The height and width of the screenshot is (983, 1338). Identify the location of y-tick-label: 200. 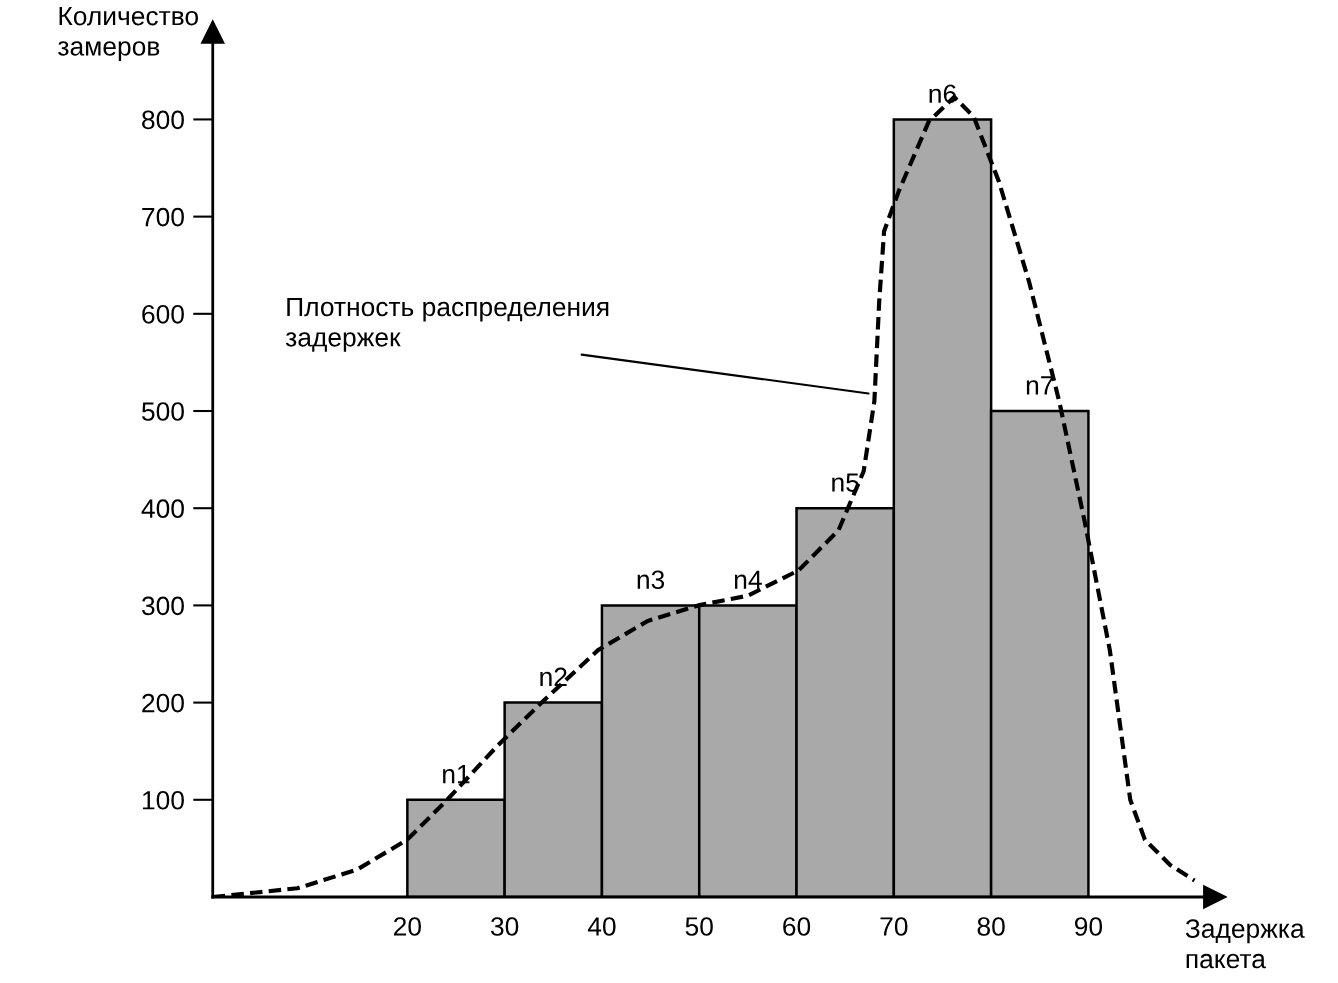
(163, 703).